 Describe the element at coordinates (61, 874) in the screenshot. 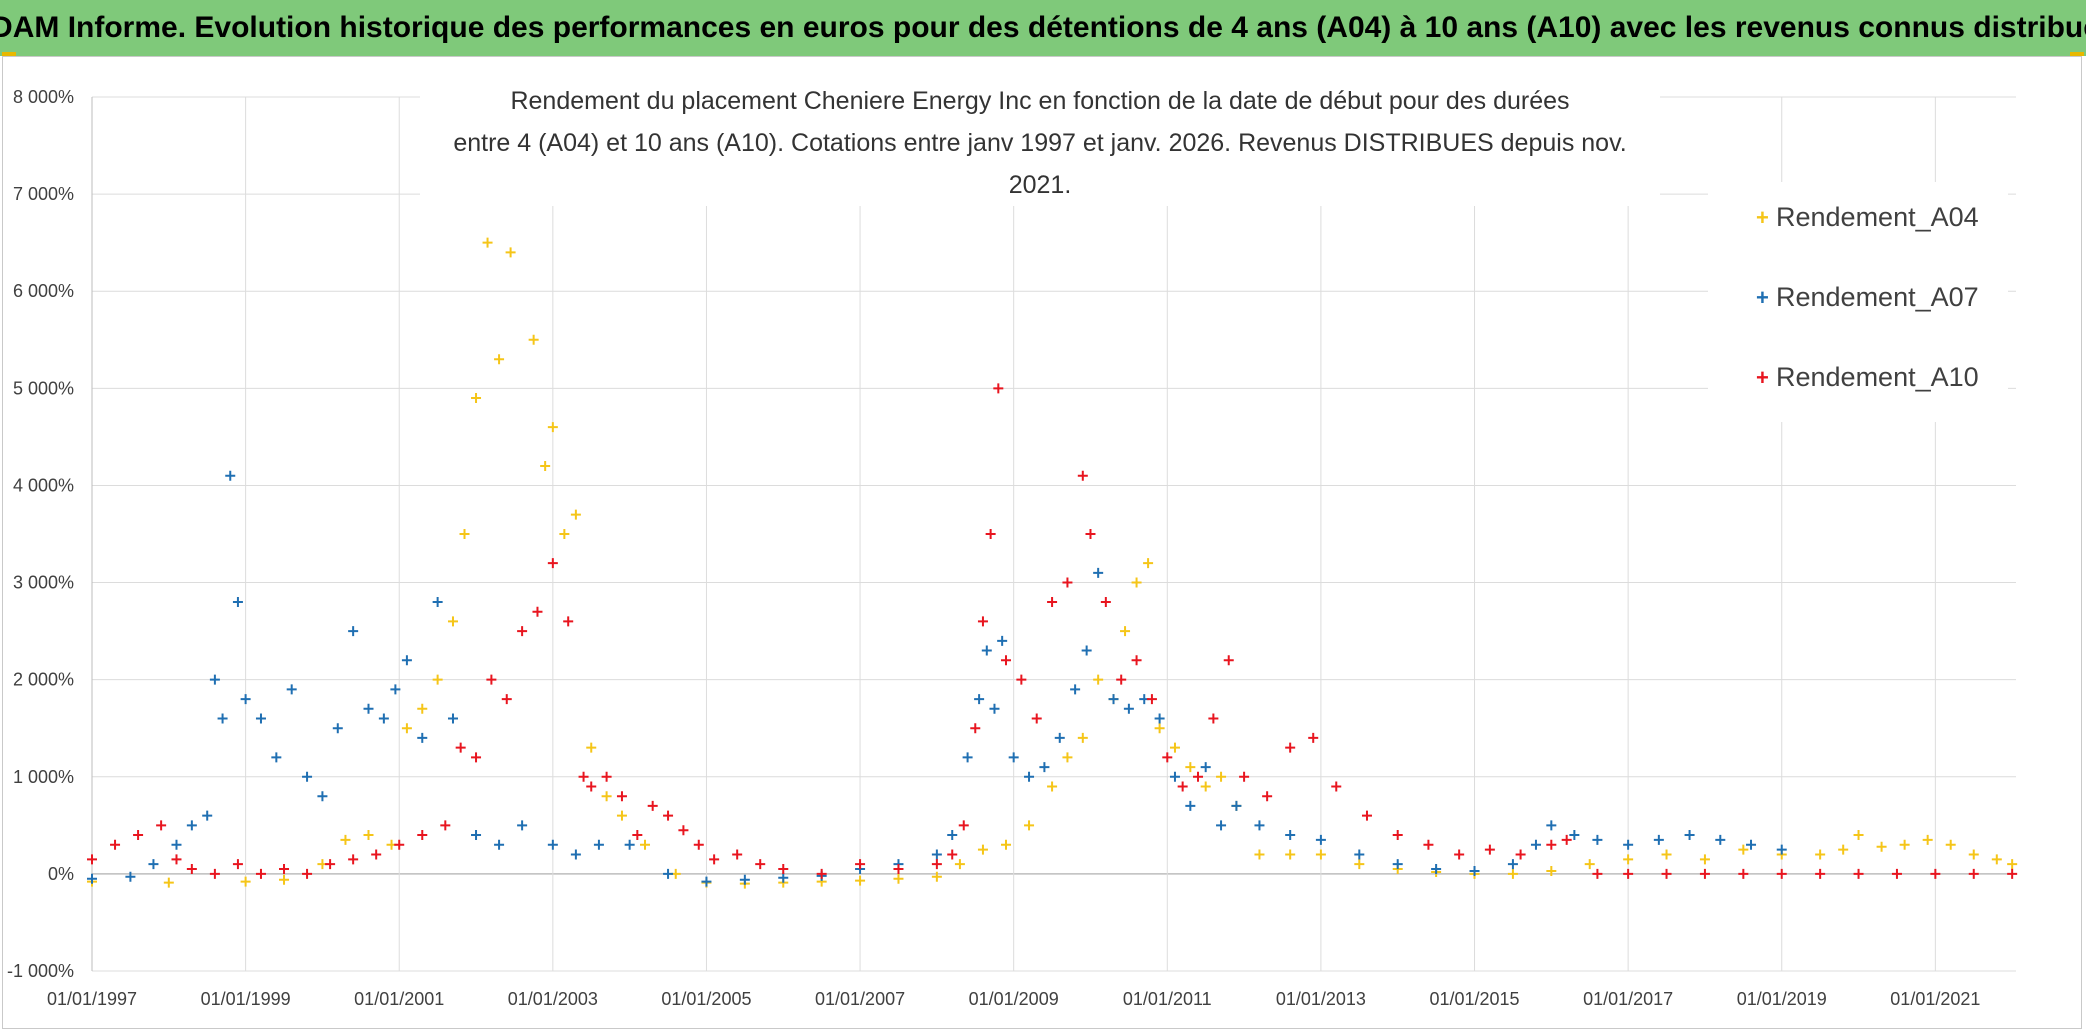

I see `y-tick-label: 0%` at that location.